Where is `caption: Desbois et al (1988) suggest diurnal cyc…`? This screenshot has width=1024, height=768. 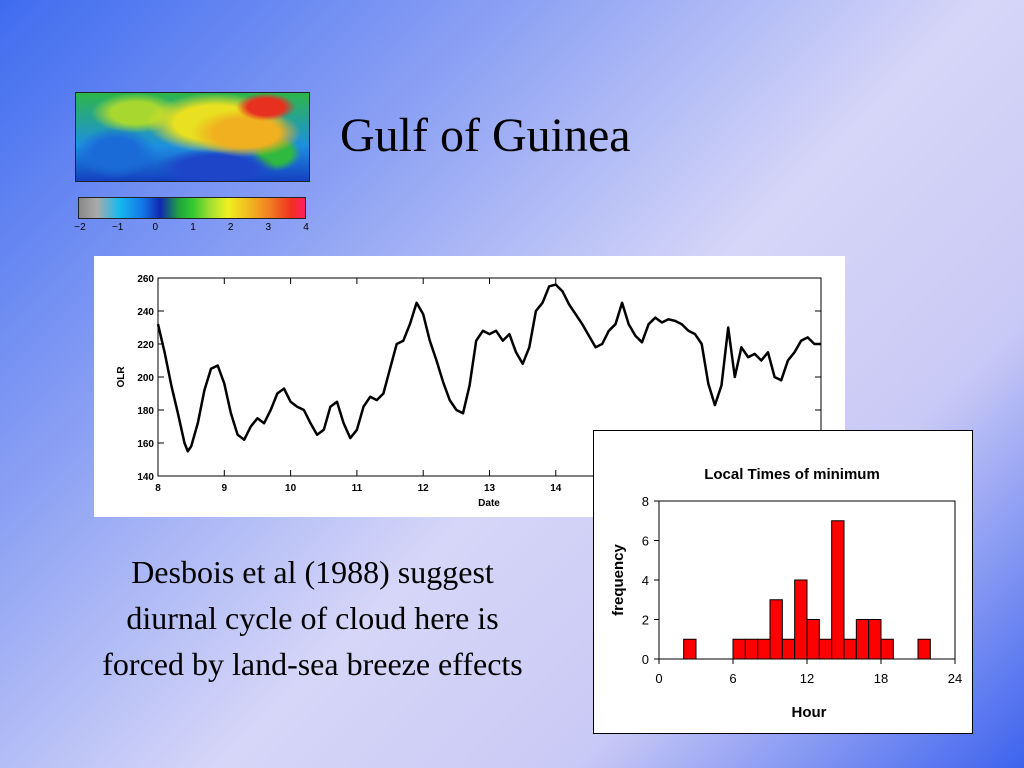 caption: Desbois et al (1988) suggest diurnal cyc… is located at coordinates (312, 618).